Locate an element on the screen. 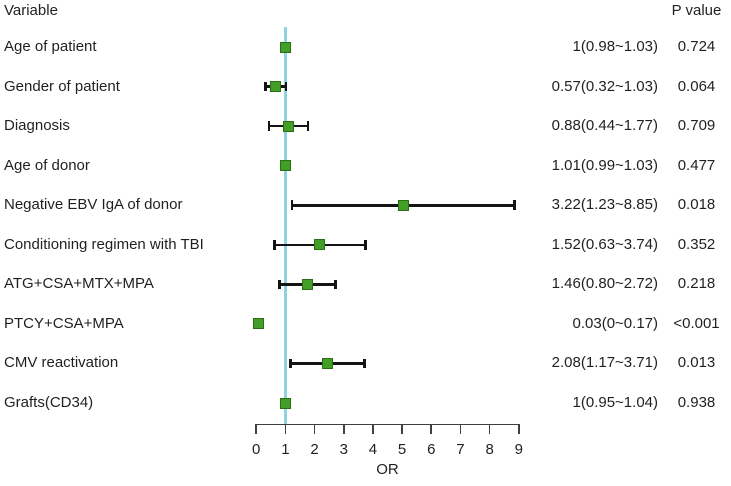  row-or-ci-value: 1.01(0.99~1.03) is located at coordinates (604, 165).